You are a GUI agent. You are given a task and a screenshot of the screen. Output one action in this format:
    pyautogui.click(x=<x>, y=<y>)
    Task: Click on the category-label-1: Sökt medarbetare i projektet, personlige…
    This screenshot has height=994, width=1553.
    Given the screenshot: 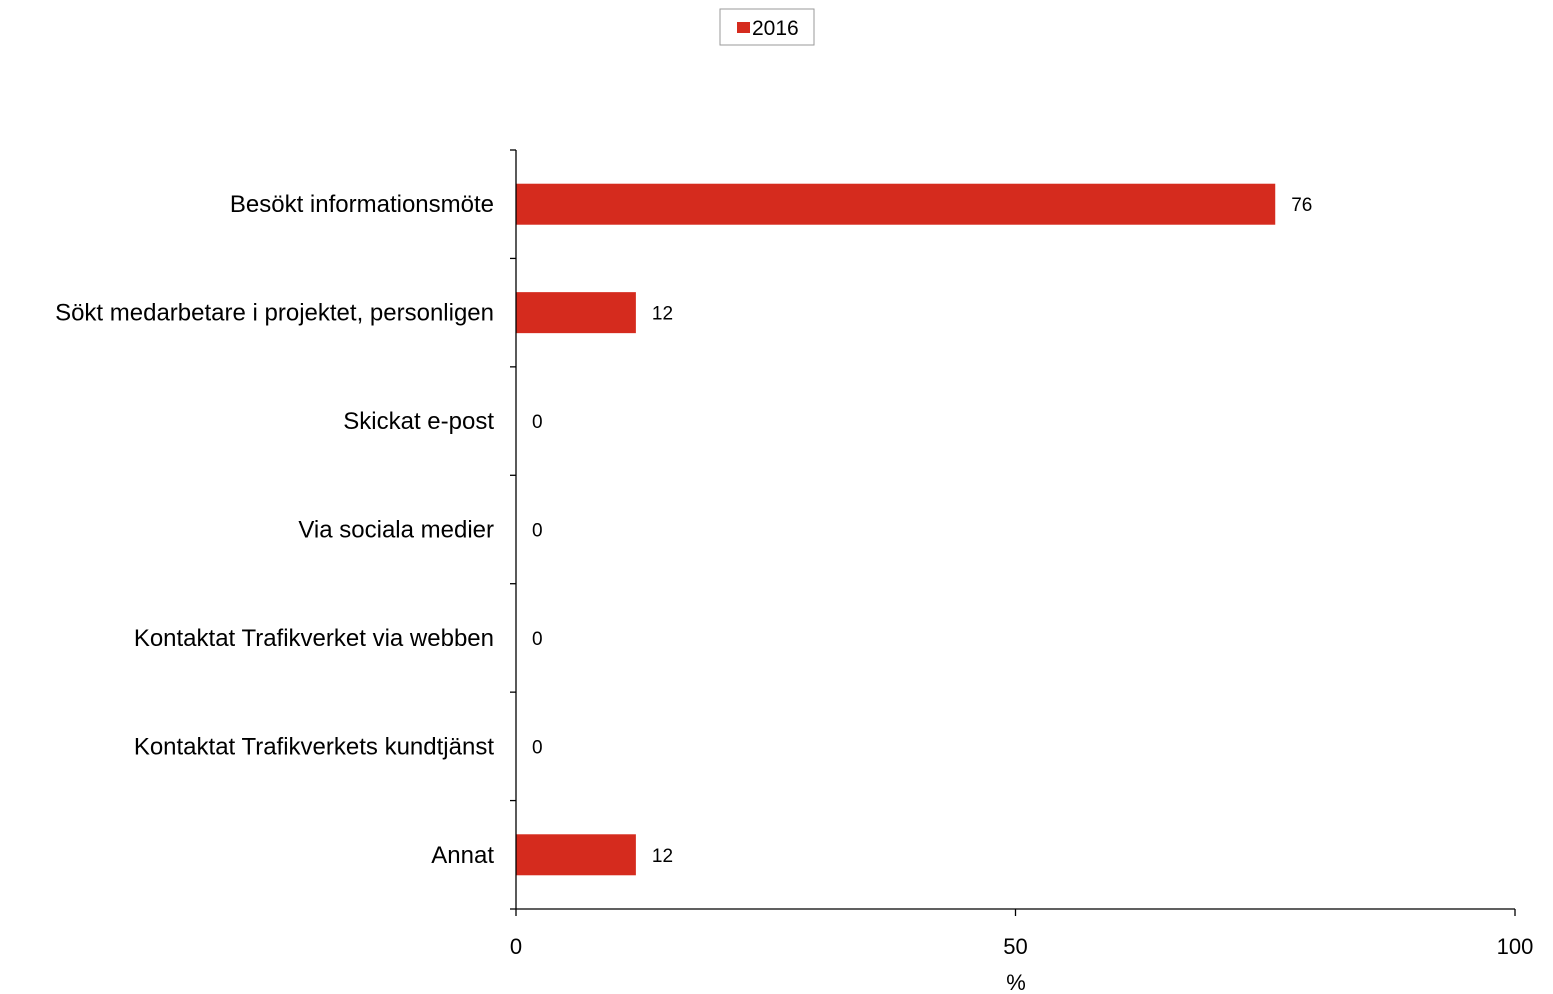 What is the action you would take?
    pyautogui.click(x=274, y=313)
    